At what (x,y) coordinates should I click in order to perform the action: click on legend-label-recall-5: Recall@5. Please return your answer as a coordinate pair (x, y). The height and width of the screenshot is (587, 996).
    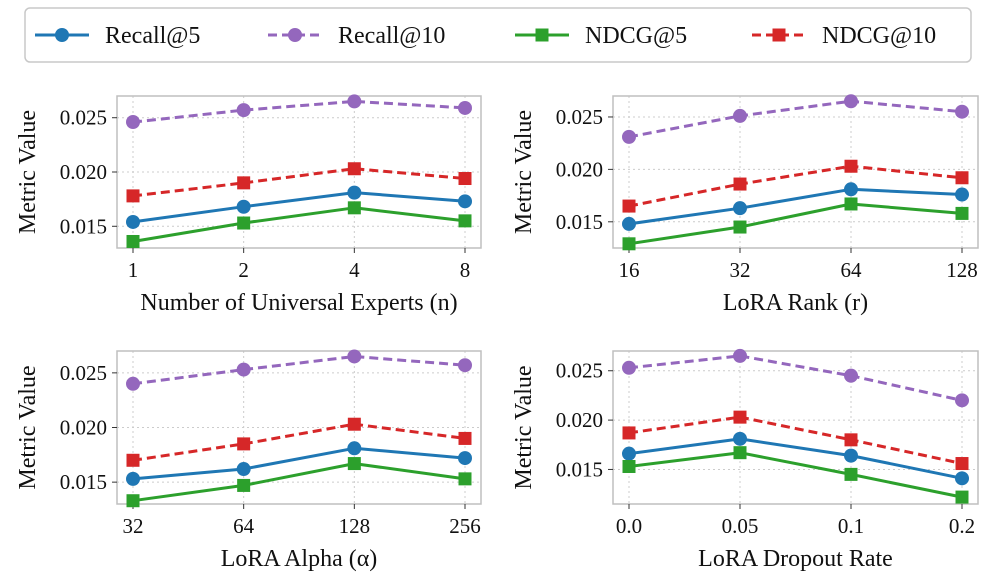
    Looking at the image, I should click on (152, 36).